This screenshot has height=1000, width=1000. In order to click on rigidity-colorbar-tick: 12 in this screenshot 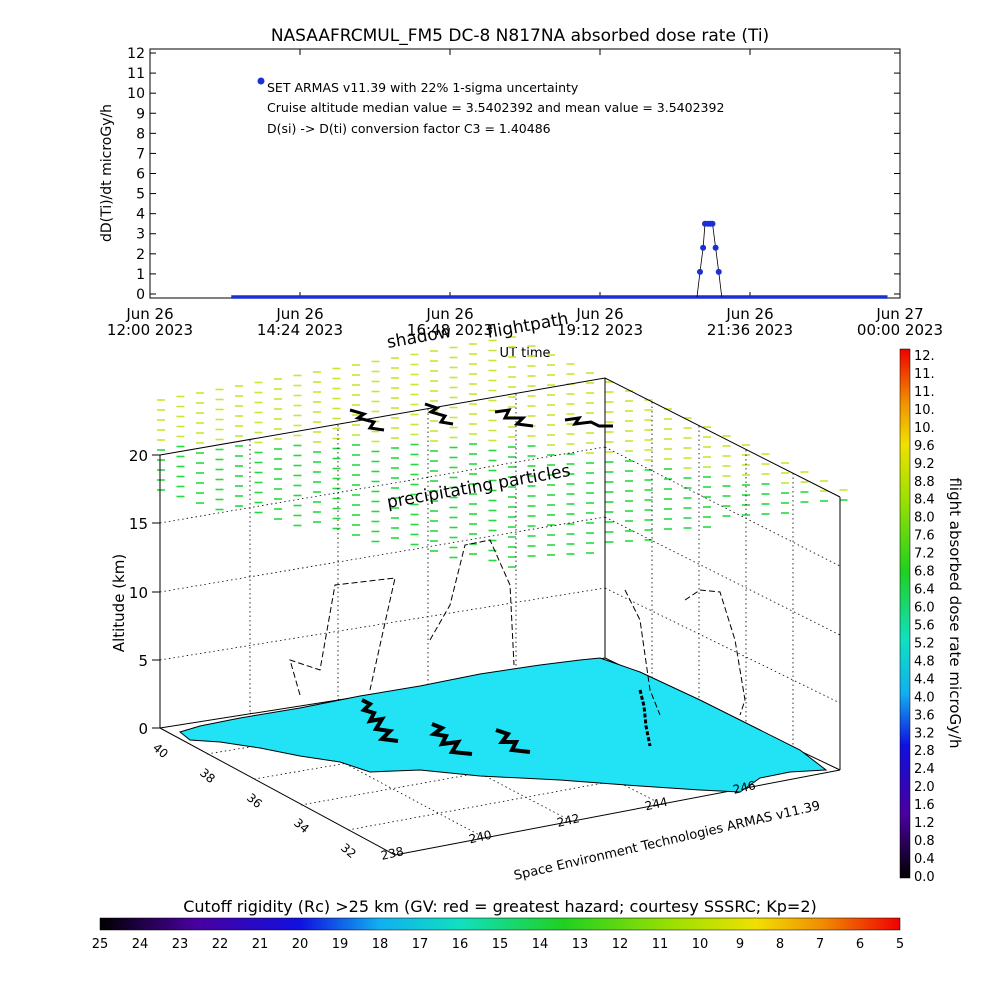, I will do `click(620, 944)`.